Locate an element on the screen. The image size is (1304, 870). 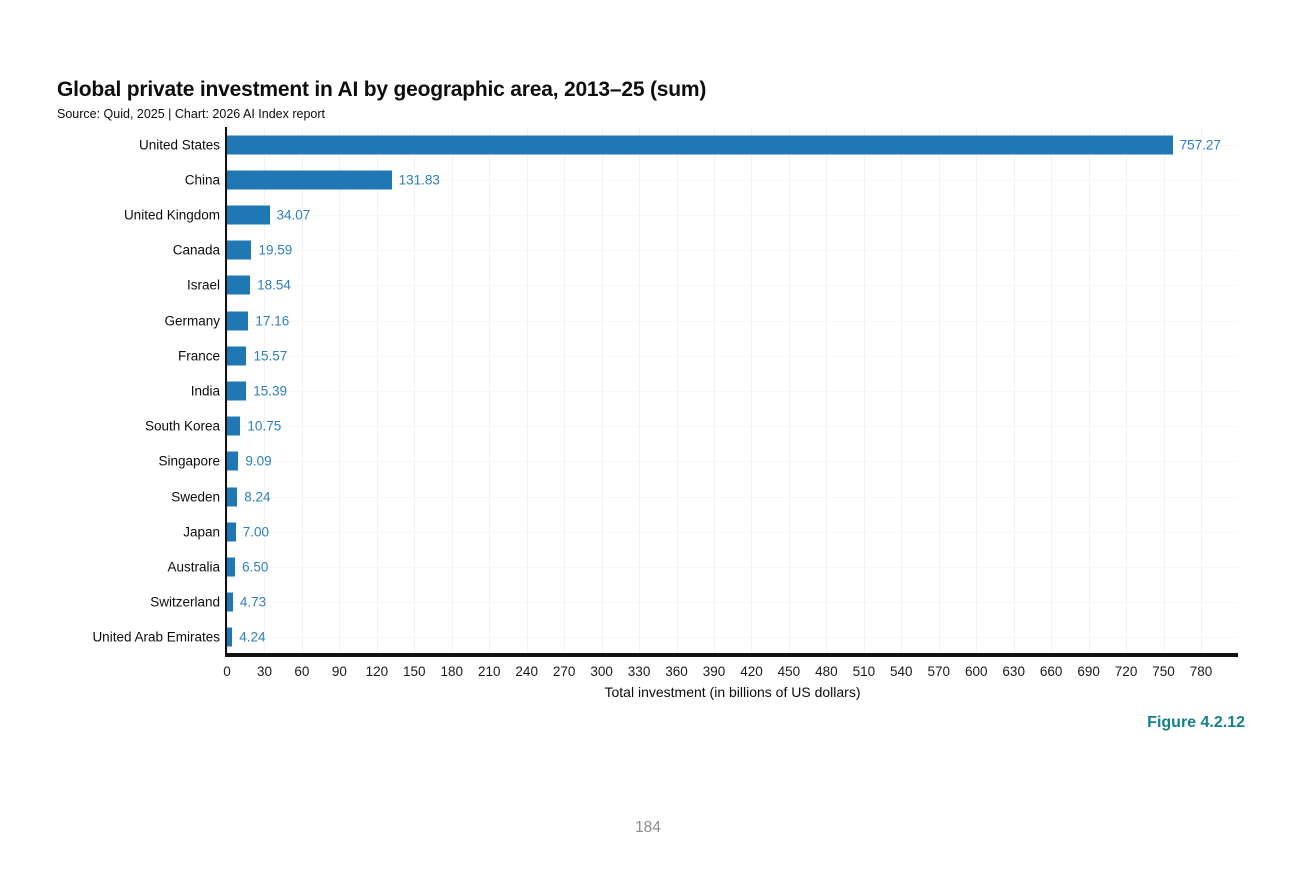
value-label: 15.57 is located at coordinates (270, 356).